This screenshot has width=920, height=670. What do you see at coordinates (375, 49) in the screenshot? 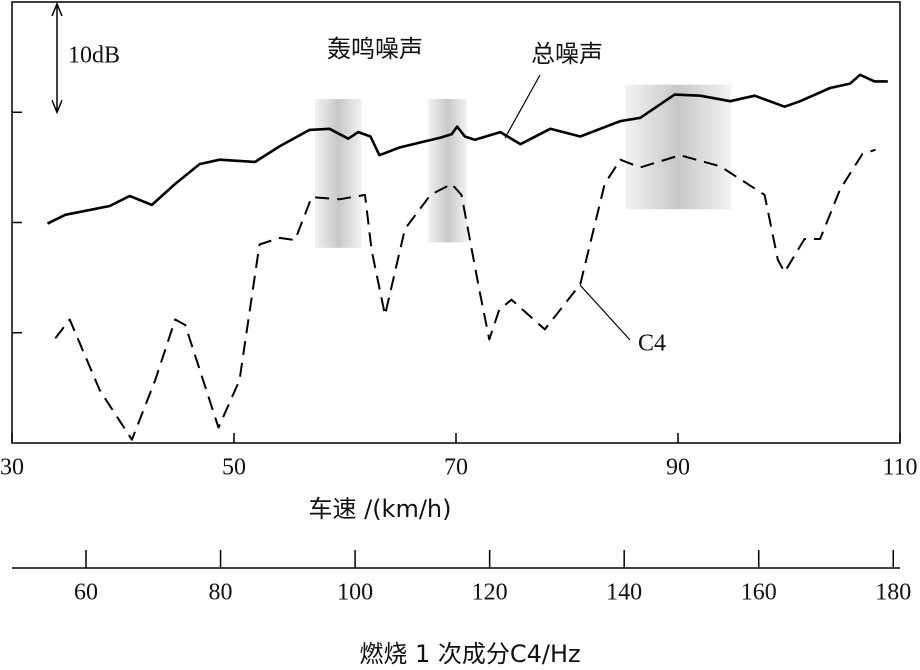
I see `annotation: 轰鸣噪声` at bounding box center [375, 49].